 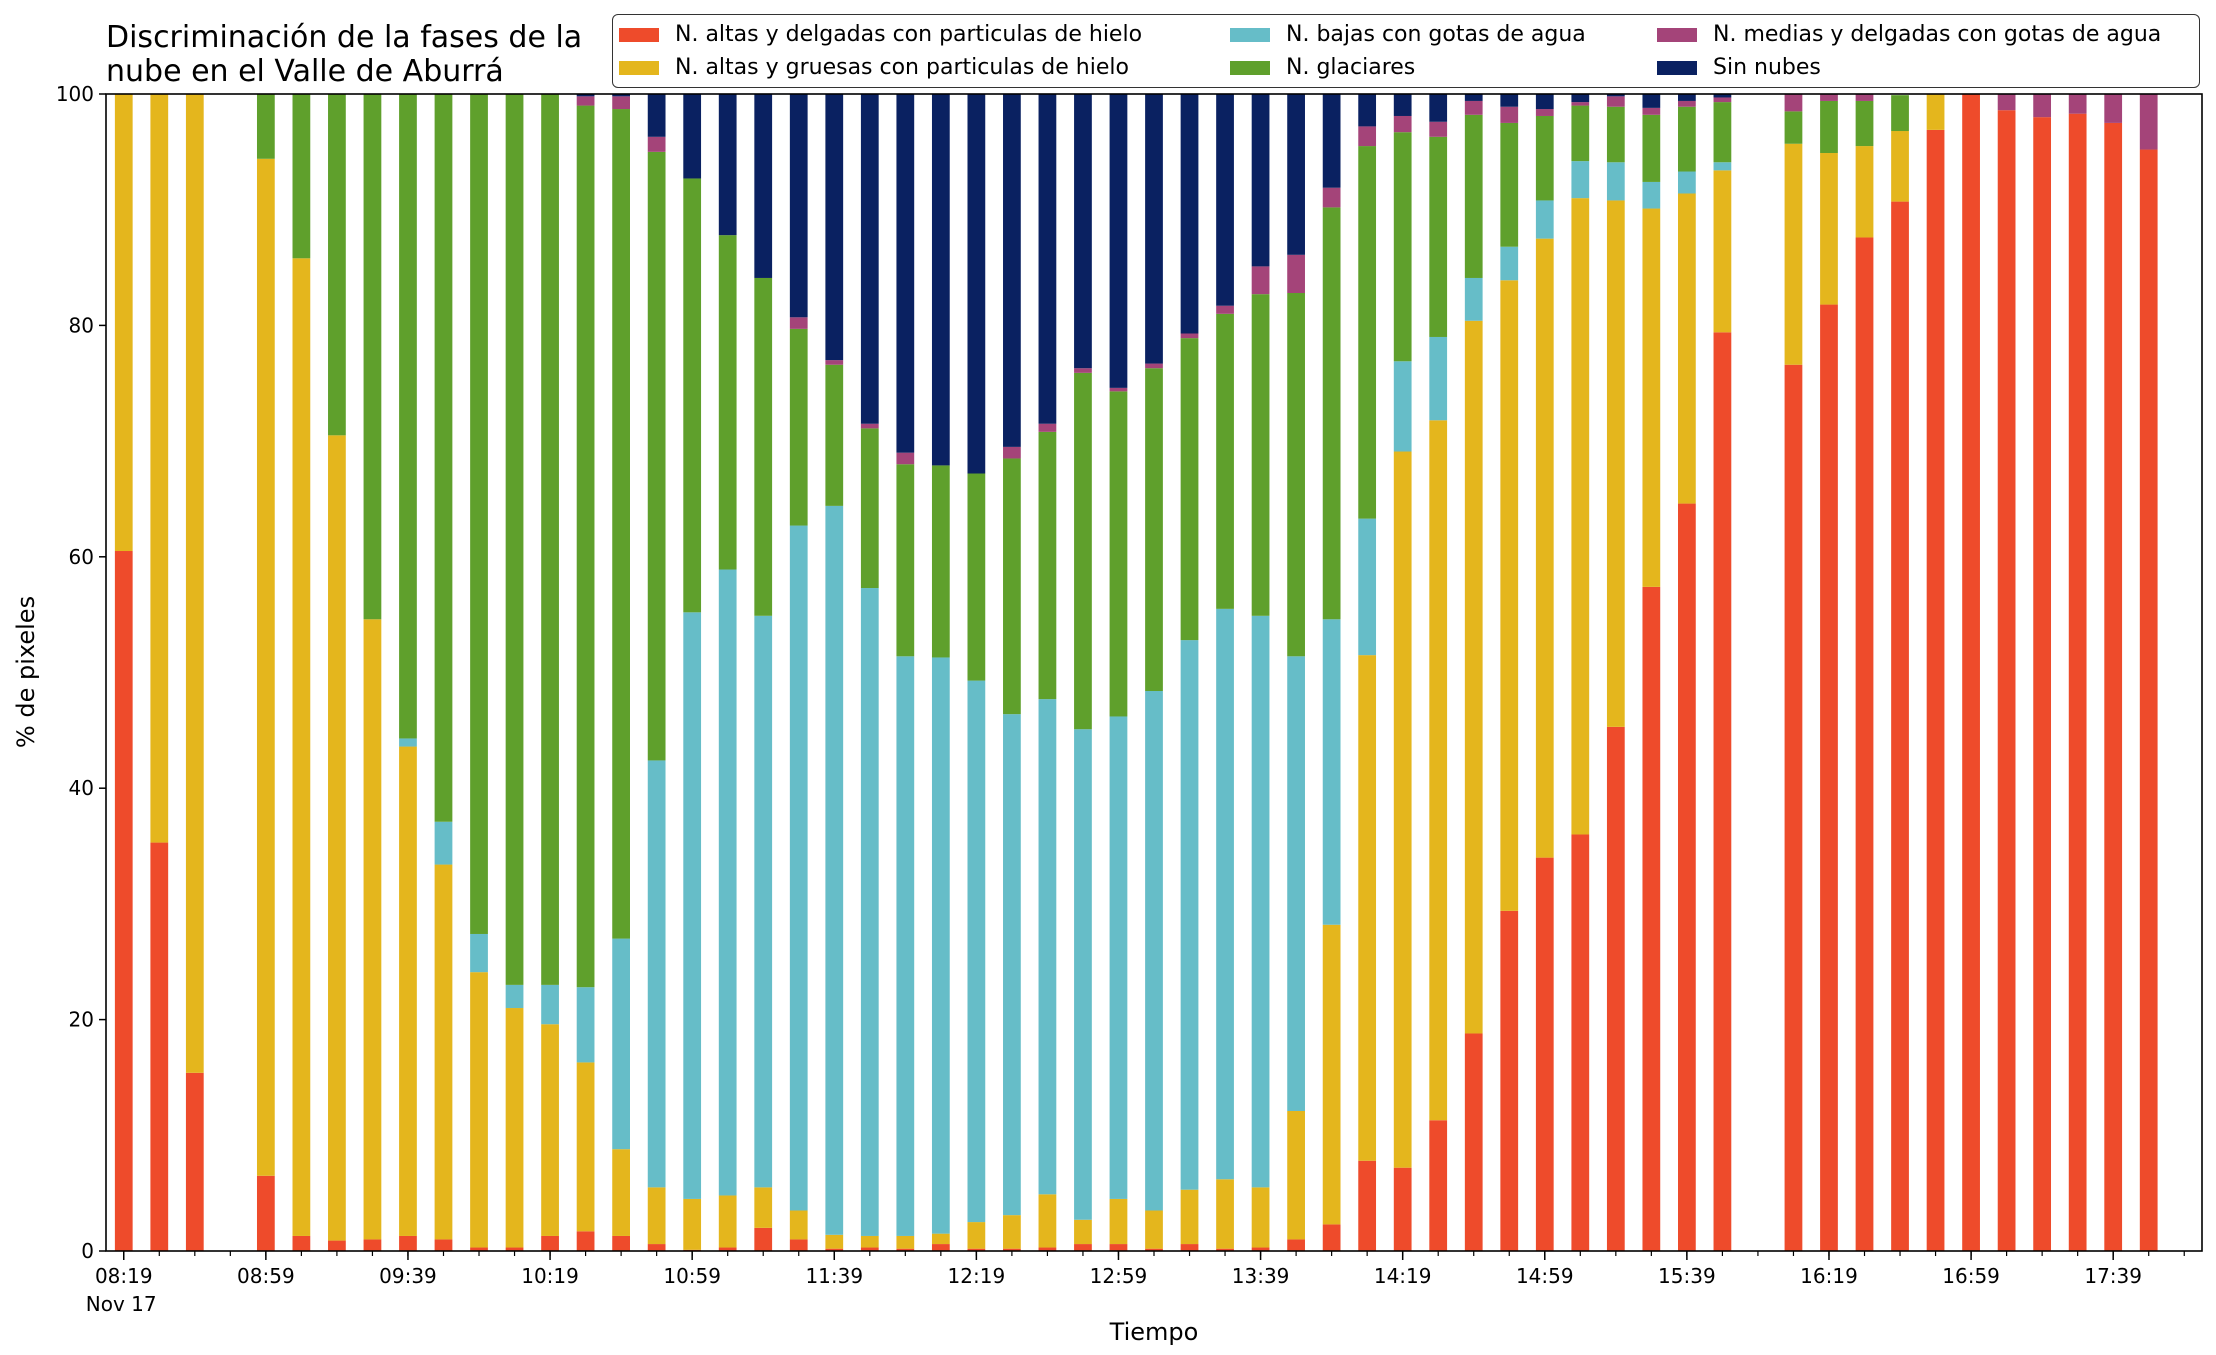 What do you see at coordinates (1829, 1276) in the screenshot?
I see `x-tick-label: 16:19` at bounding box center [1829, 1276].